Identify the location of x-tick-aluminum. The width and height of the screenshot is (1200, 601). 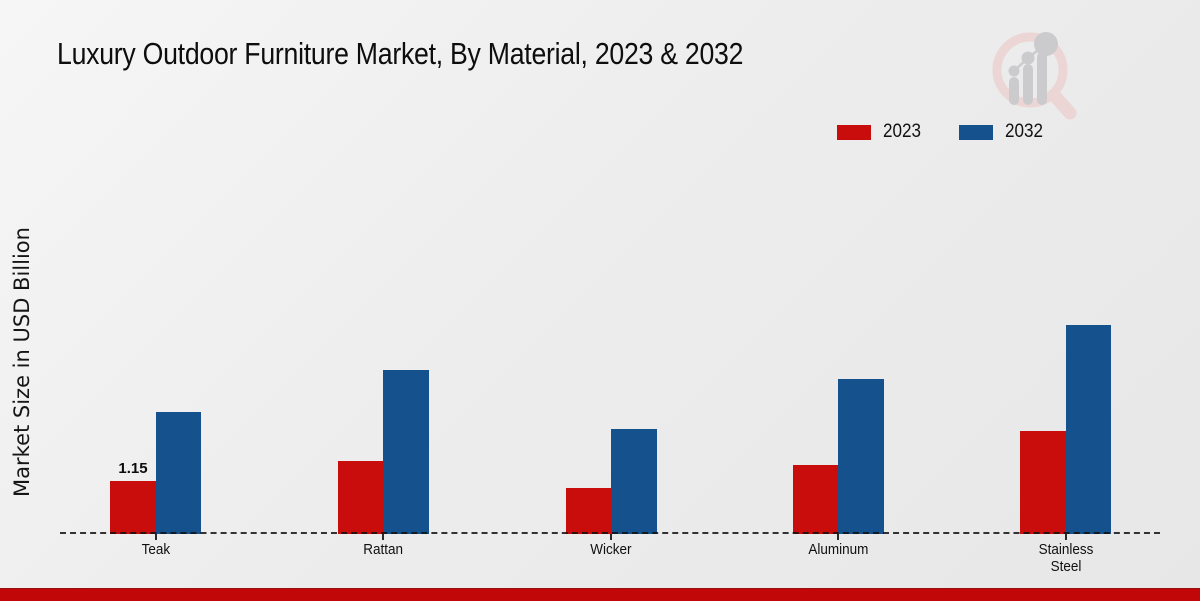
(838, 537).